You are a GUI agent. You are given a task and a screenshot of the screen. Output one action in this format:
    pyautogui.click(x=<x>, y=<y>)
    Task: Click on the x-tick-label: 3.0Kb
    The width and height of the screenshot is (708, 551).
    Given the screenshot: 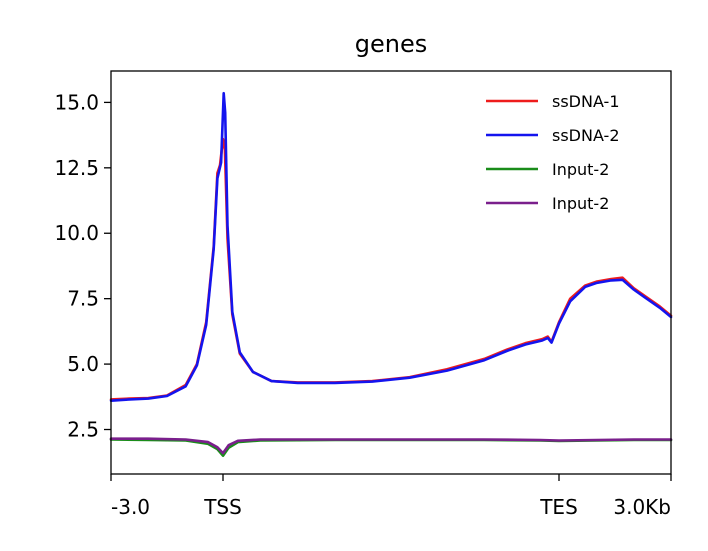 What is the action you would take?
    pyautogui.click(x=642, y=507)
    